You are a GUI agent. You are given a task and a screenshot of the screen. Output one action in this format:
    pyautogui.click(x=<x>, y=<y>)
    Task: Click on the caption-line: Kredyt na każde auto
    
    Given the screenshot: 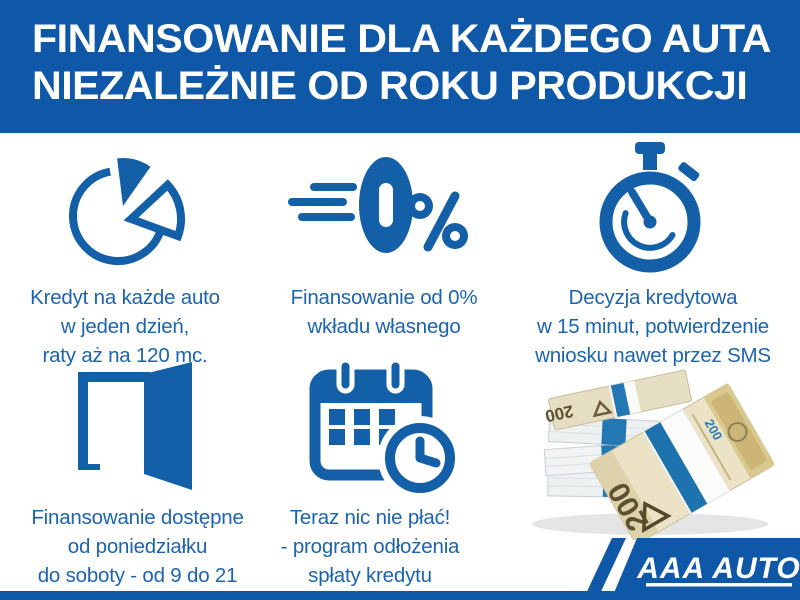 What is the action you would take?
    pyautogui.click(x=125, y=297)
    